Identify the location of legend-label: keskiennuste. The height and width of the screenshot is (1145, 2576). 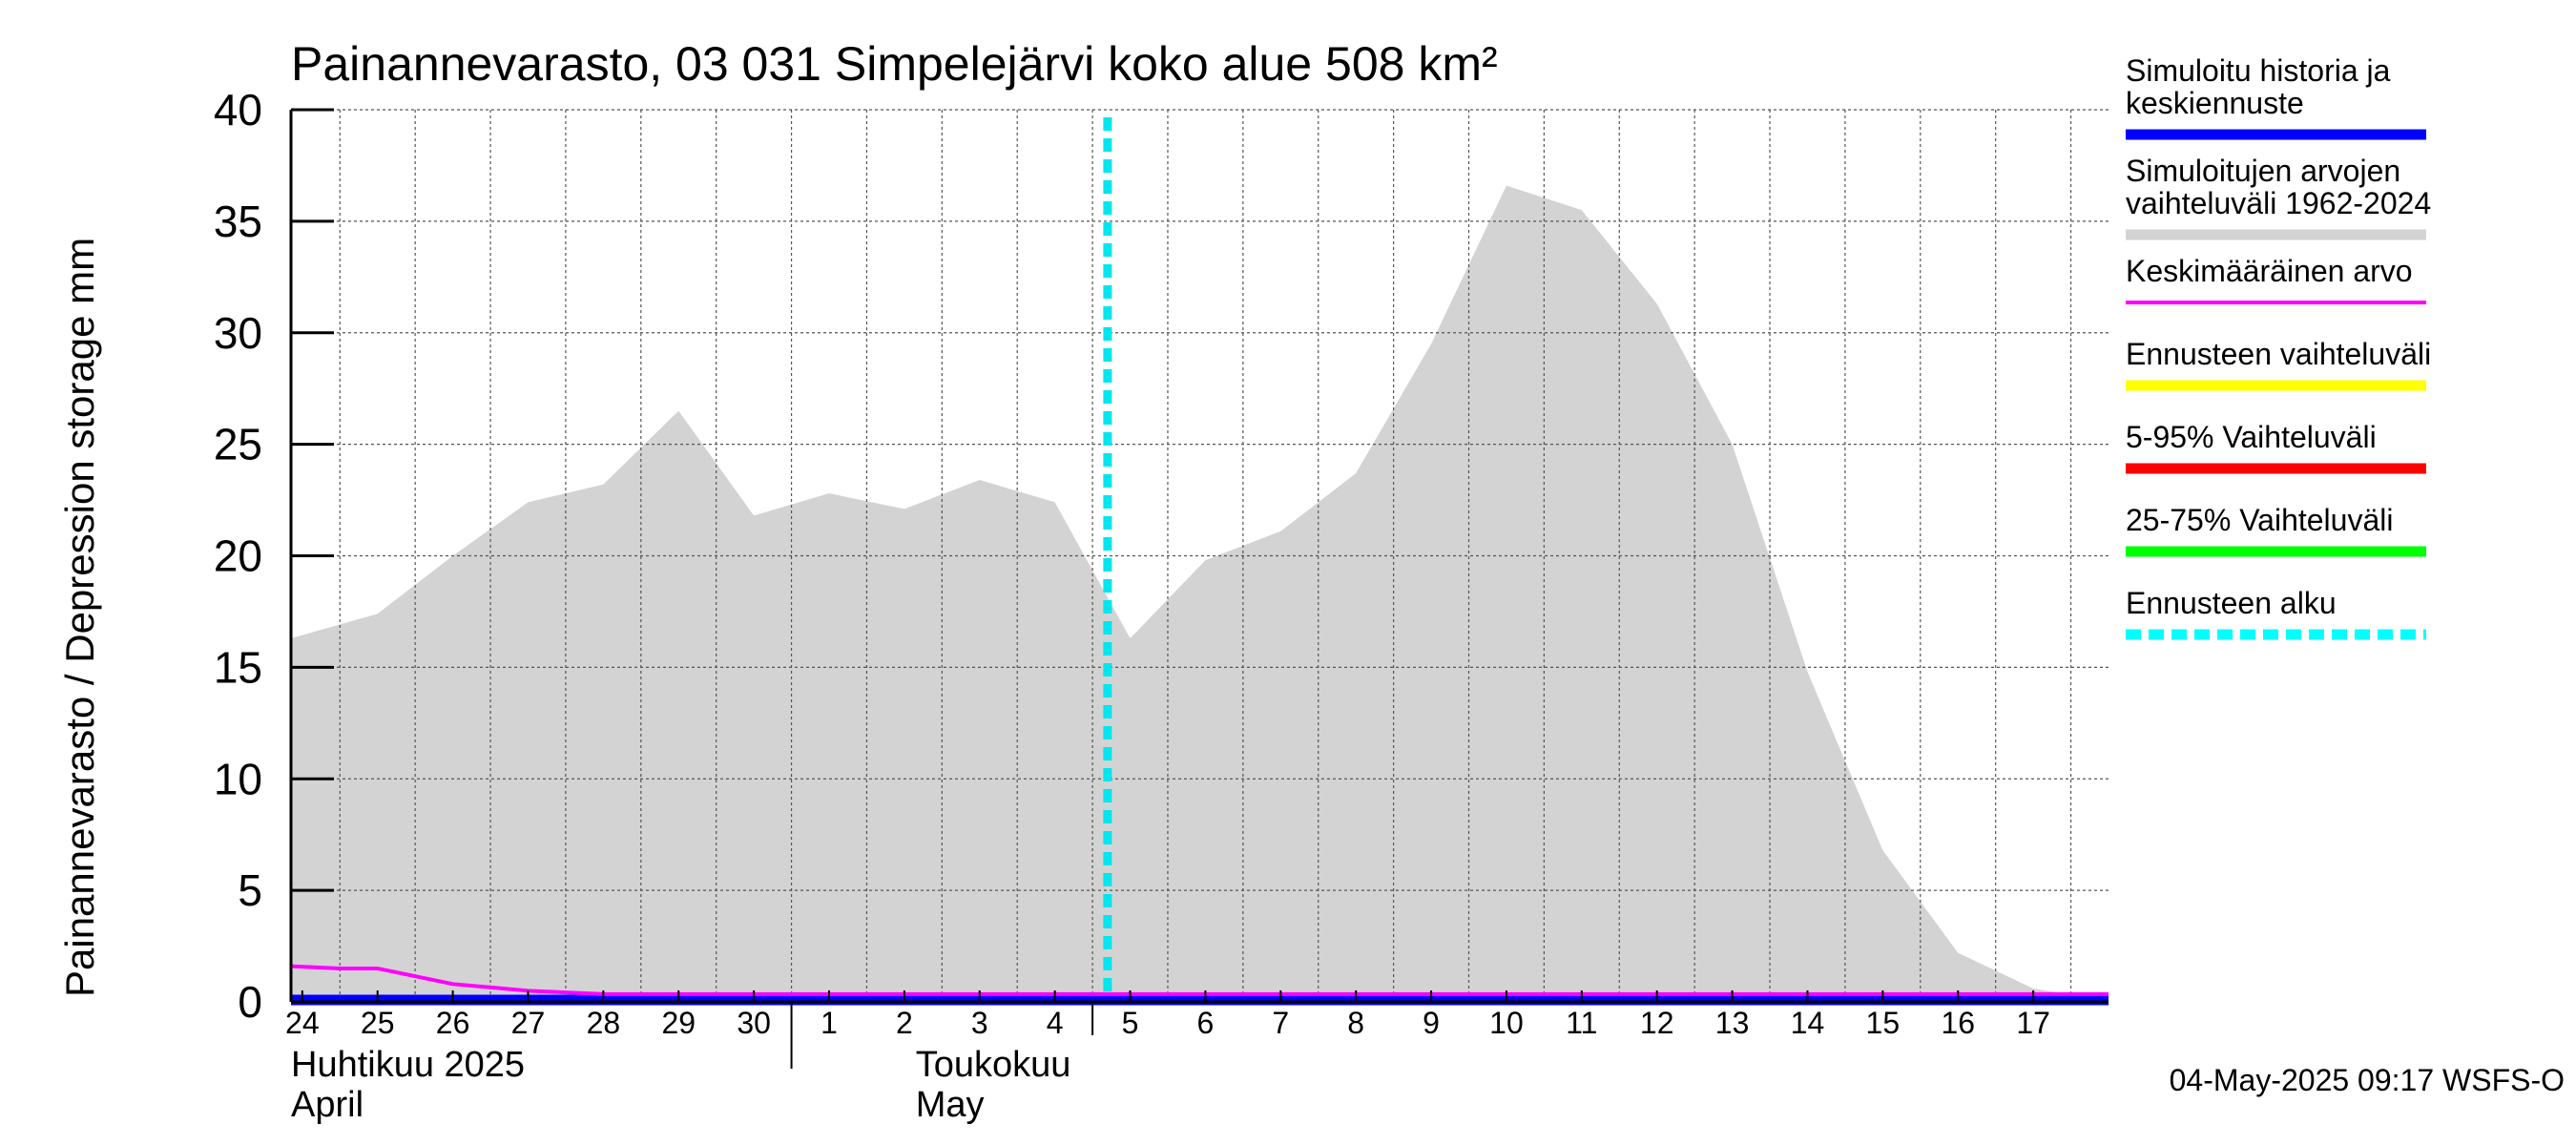
(2215, 103).